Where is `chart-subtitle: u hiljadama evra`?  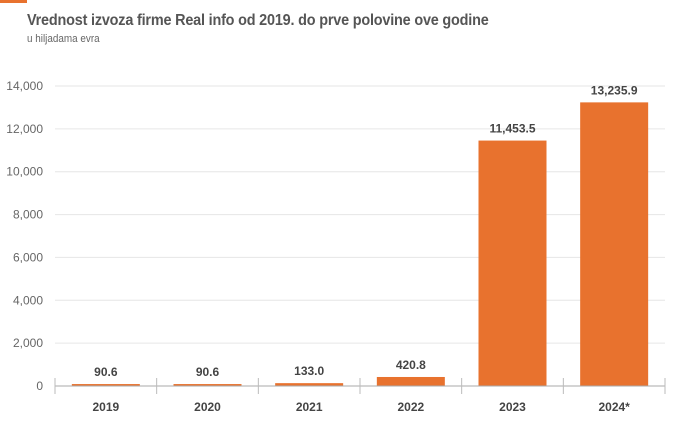 chart-subtitle: u hiljadama evra is located at coordinates (63, 39).